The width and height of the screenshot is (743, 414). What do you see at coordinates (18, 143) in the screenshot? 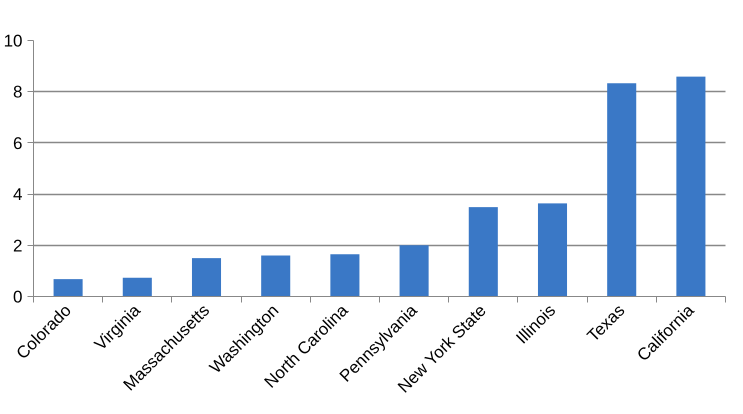
I see `y-tick-label: 6` at bounding box center [18, 143].